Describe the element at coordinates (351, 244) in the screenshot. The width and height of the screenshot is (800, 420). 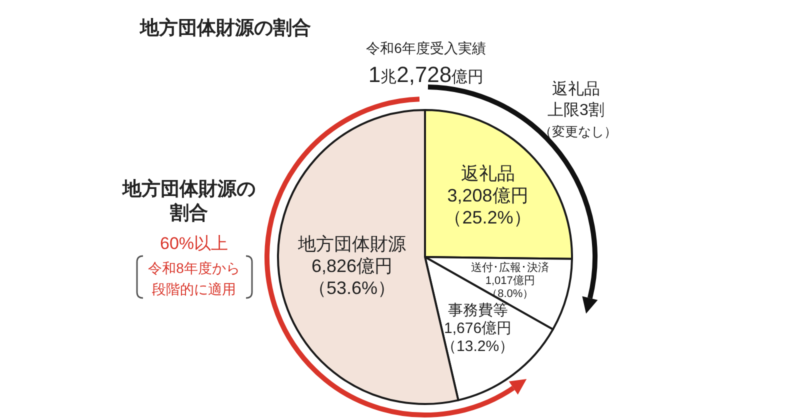
I see `slice-label: 地方団体財源` at that location.